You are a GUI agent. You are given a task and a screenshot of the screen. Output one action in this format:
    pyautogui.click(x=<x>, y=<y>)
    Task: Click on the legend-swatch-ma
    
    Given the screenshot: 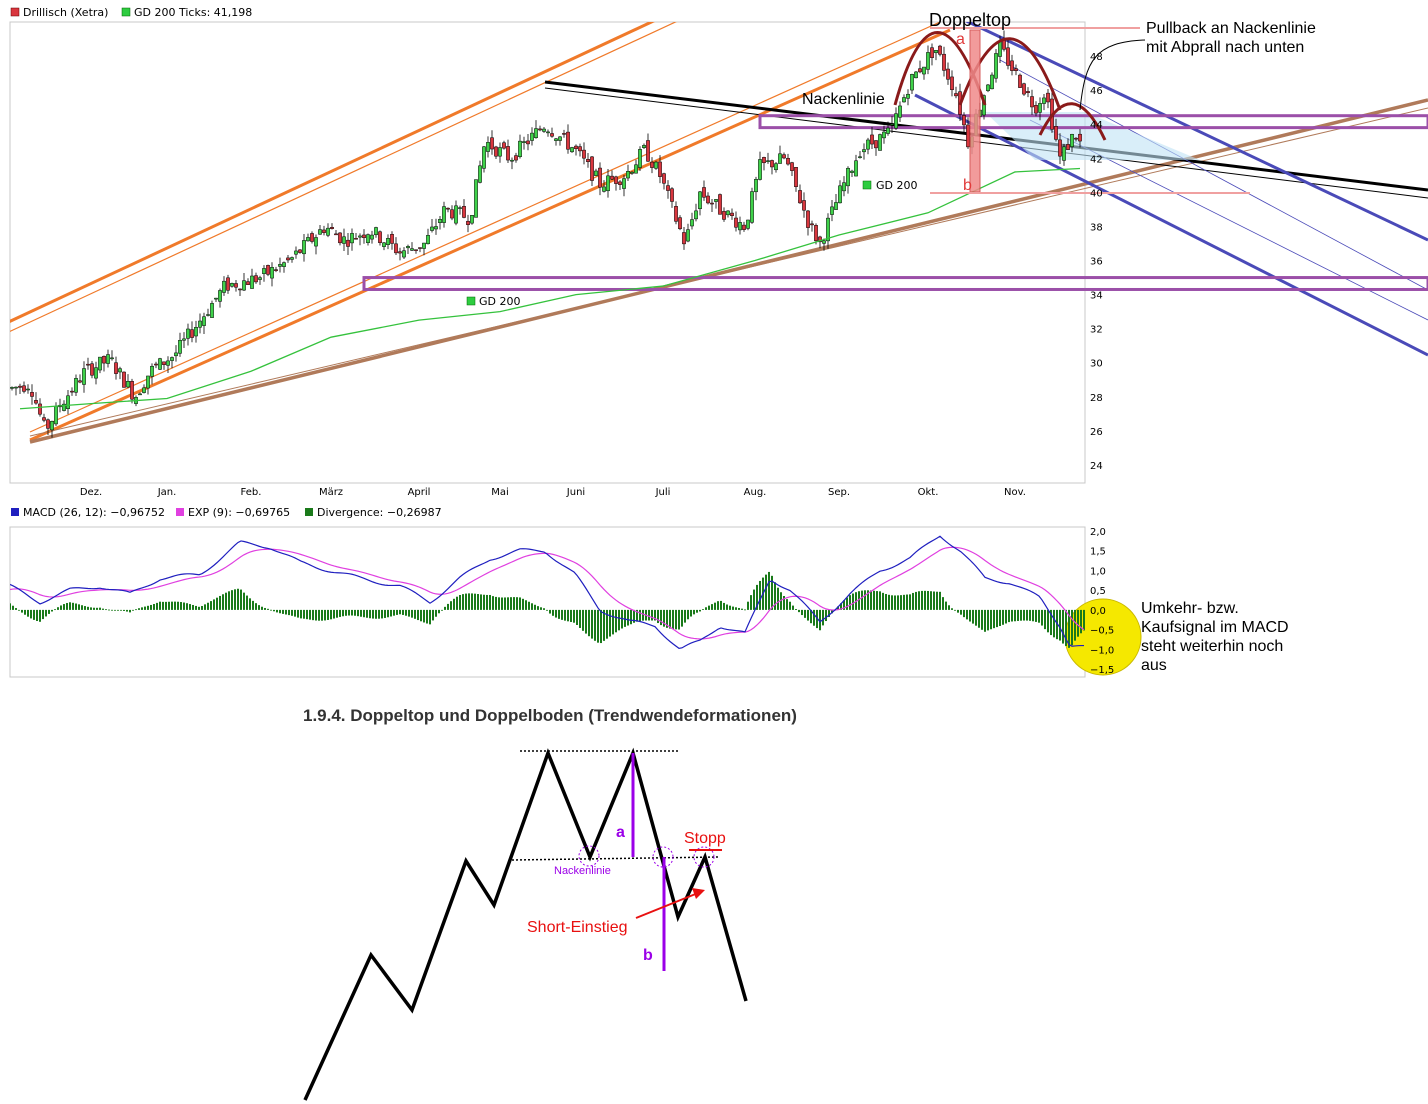 What is the action you would take?
    pyautogui.click(x=126, y=12)
    